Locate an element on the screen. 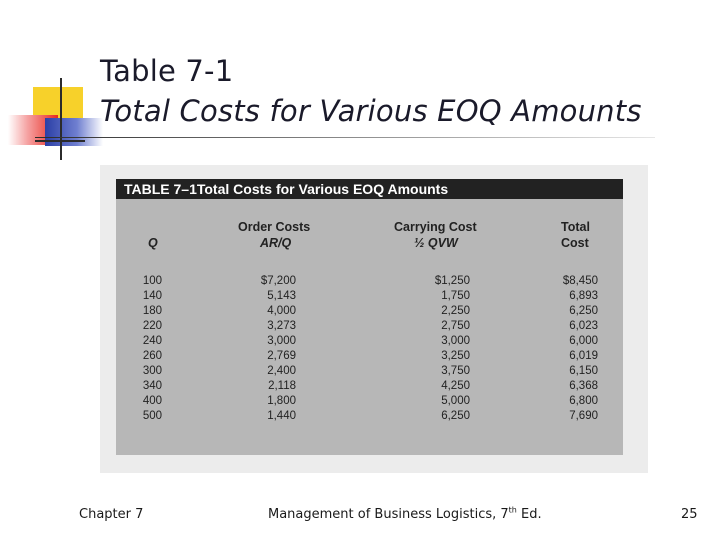 Image resolution: width=720 pixels, height=540 pixels. table-cell: 5,143 is located at coordinates (281, 296).